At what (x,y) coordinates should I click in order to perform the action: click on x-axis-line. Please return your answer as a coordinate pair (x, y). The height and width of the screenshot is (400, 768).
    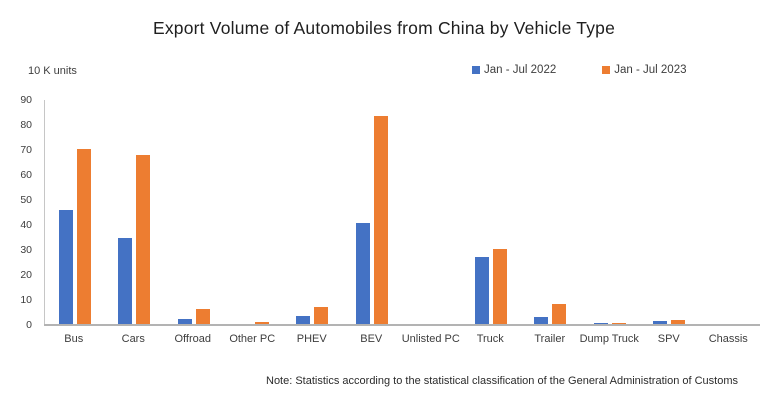
    Looking at the image, I should click on (402, 325).